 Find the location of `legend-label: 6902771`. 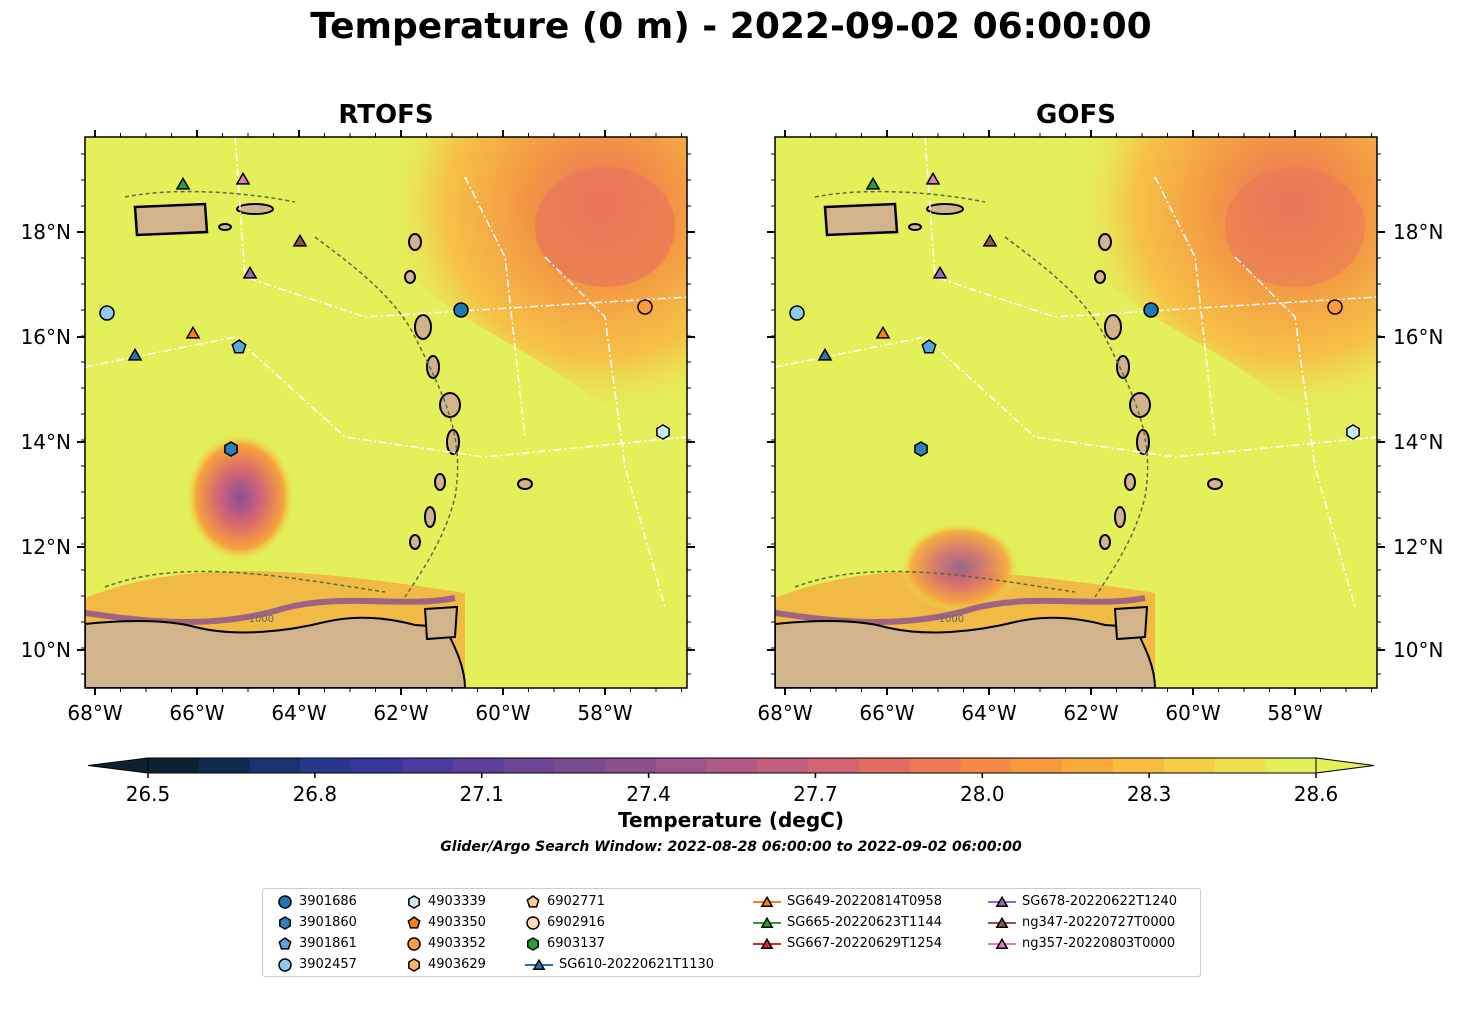

legend-label: 6902771 is located at coordinates (576, 901).